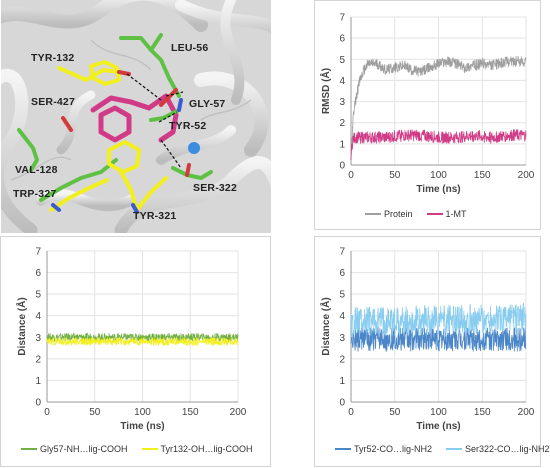 This screenshot has width=550, height=468. What do you see at coordinates (35, 194) in the screenshot?
I see `residue-label-trp327: TRP-327` at bounding box center [35, 194].